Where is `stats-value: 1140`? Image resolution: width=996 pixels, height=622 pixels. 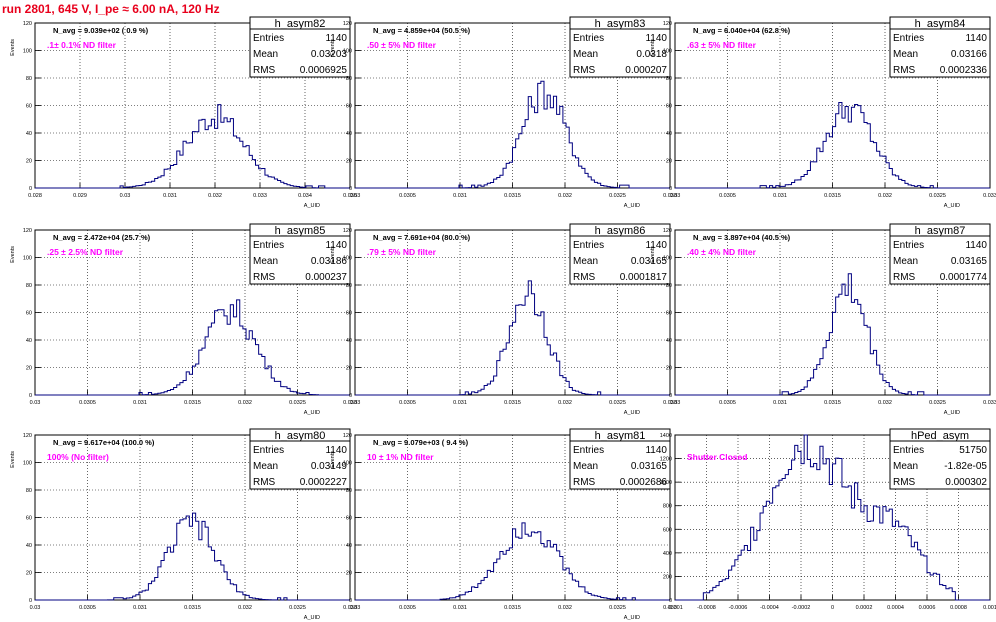
stats-value: 1140 is located at coordinates (656, 245).